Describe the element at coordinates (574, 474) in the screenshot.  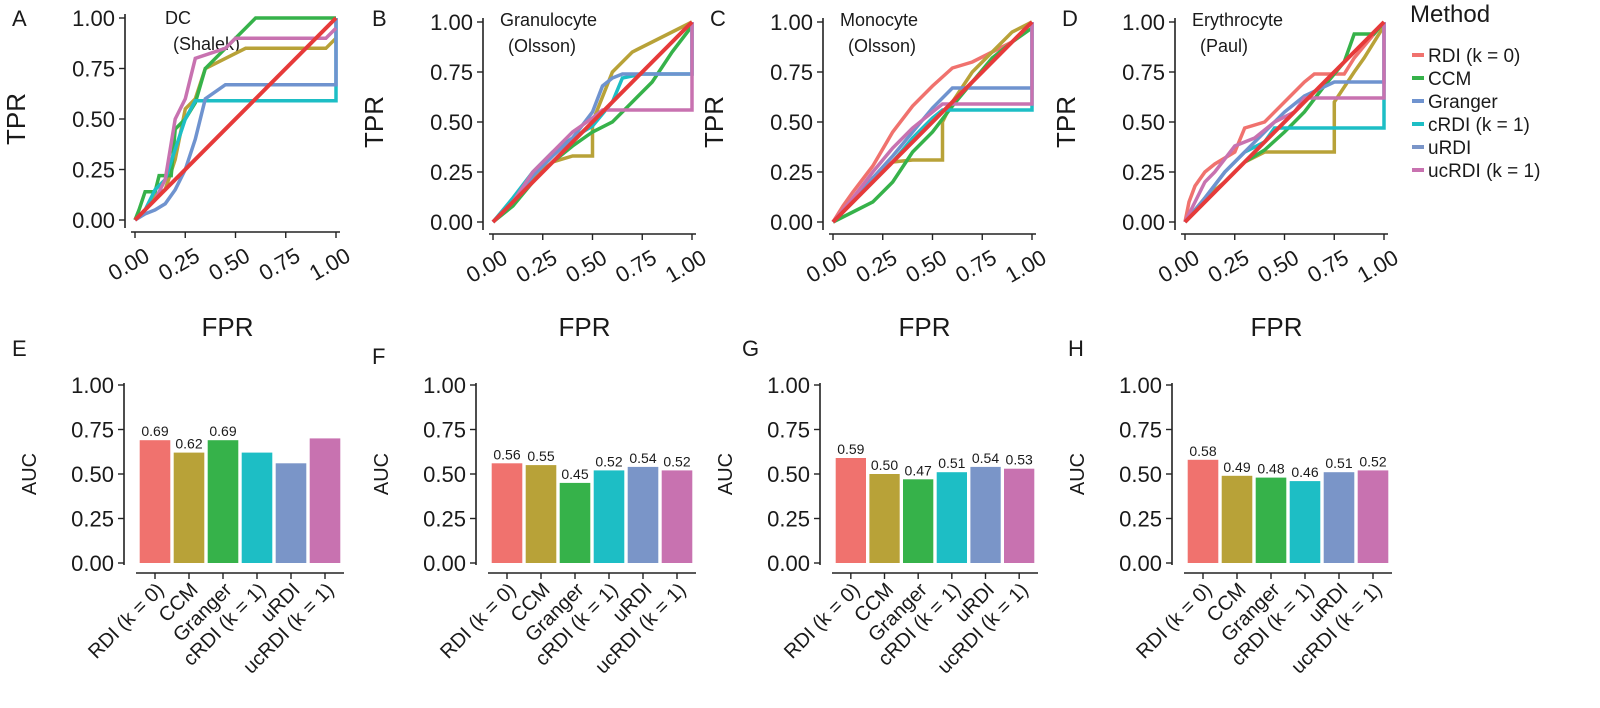
I see `bar-value-label: 0.45` at that location.